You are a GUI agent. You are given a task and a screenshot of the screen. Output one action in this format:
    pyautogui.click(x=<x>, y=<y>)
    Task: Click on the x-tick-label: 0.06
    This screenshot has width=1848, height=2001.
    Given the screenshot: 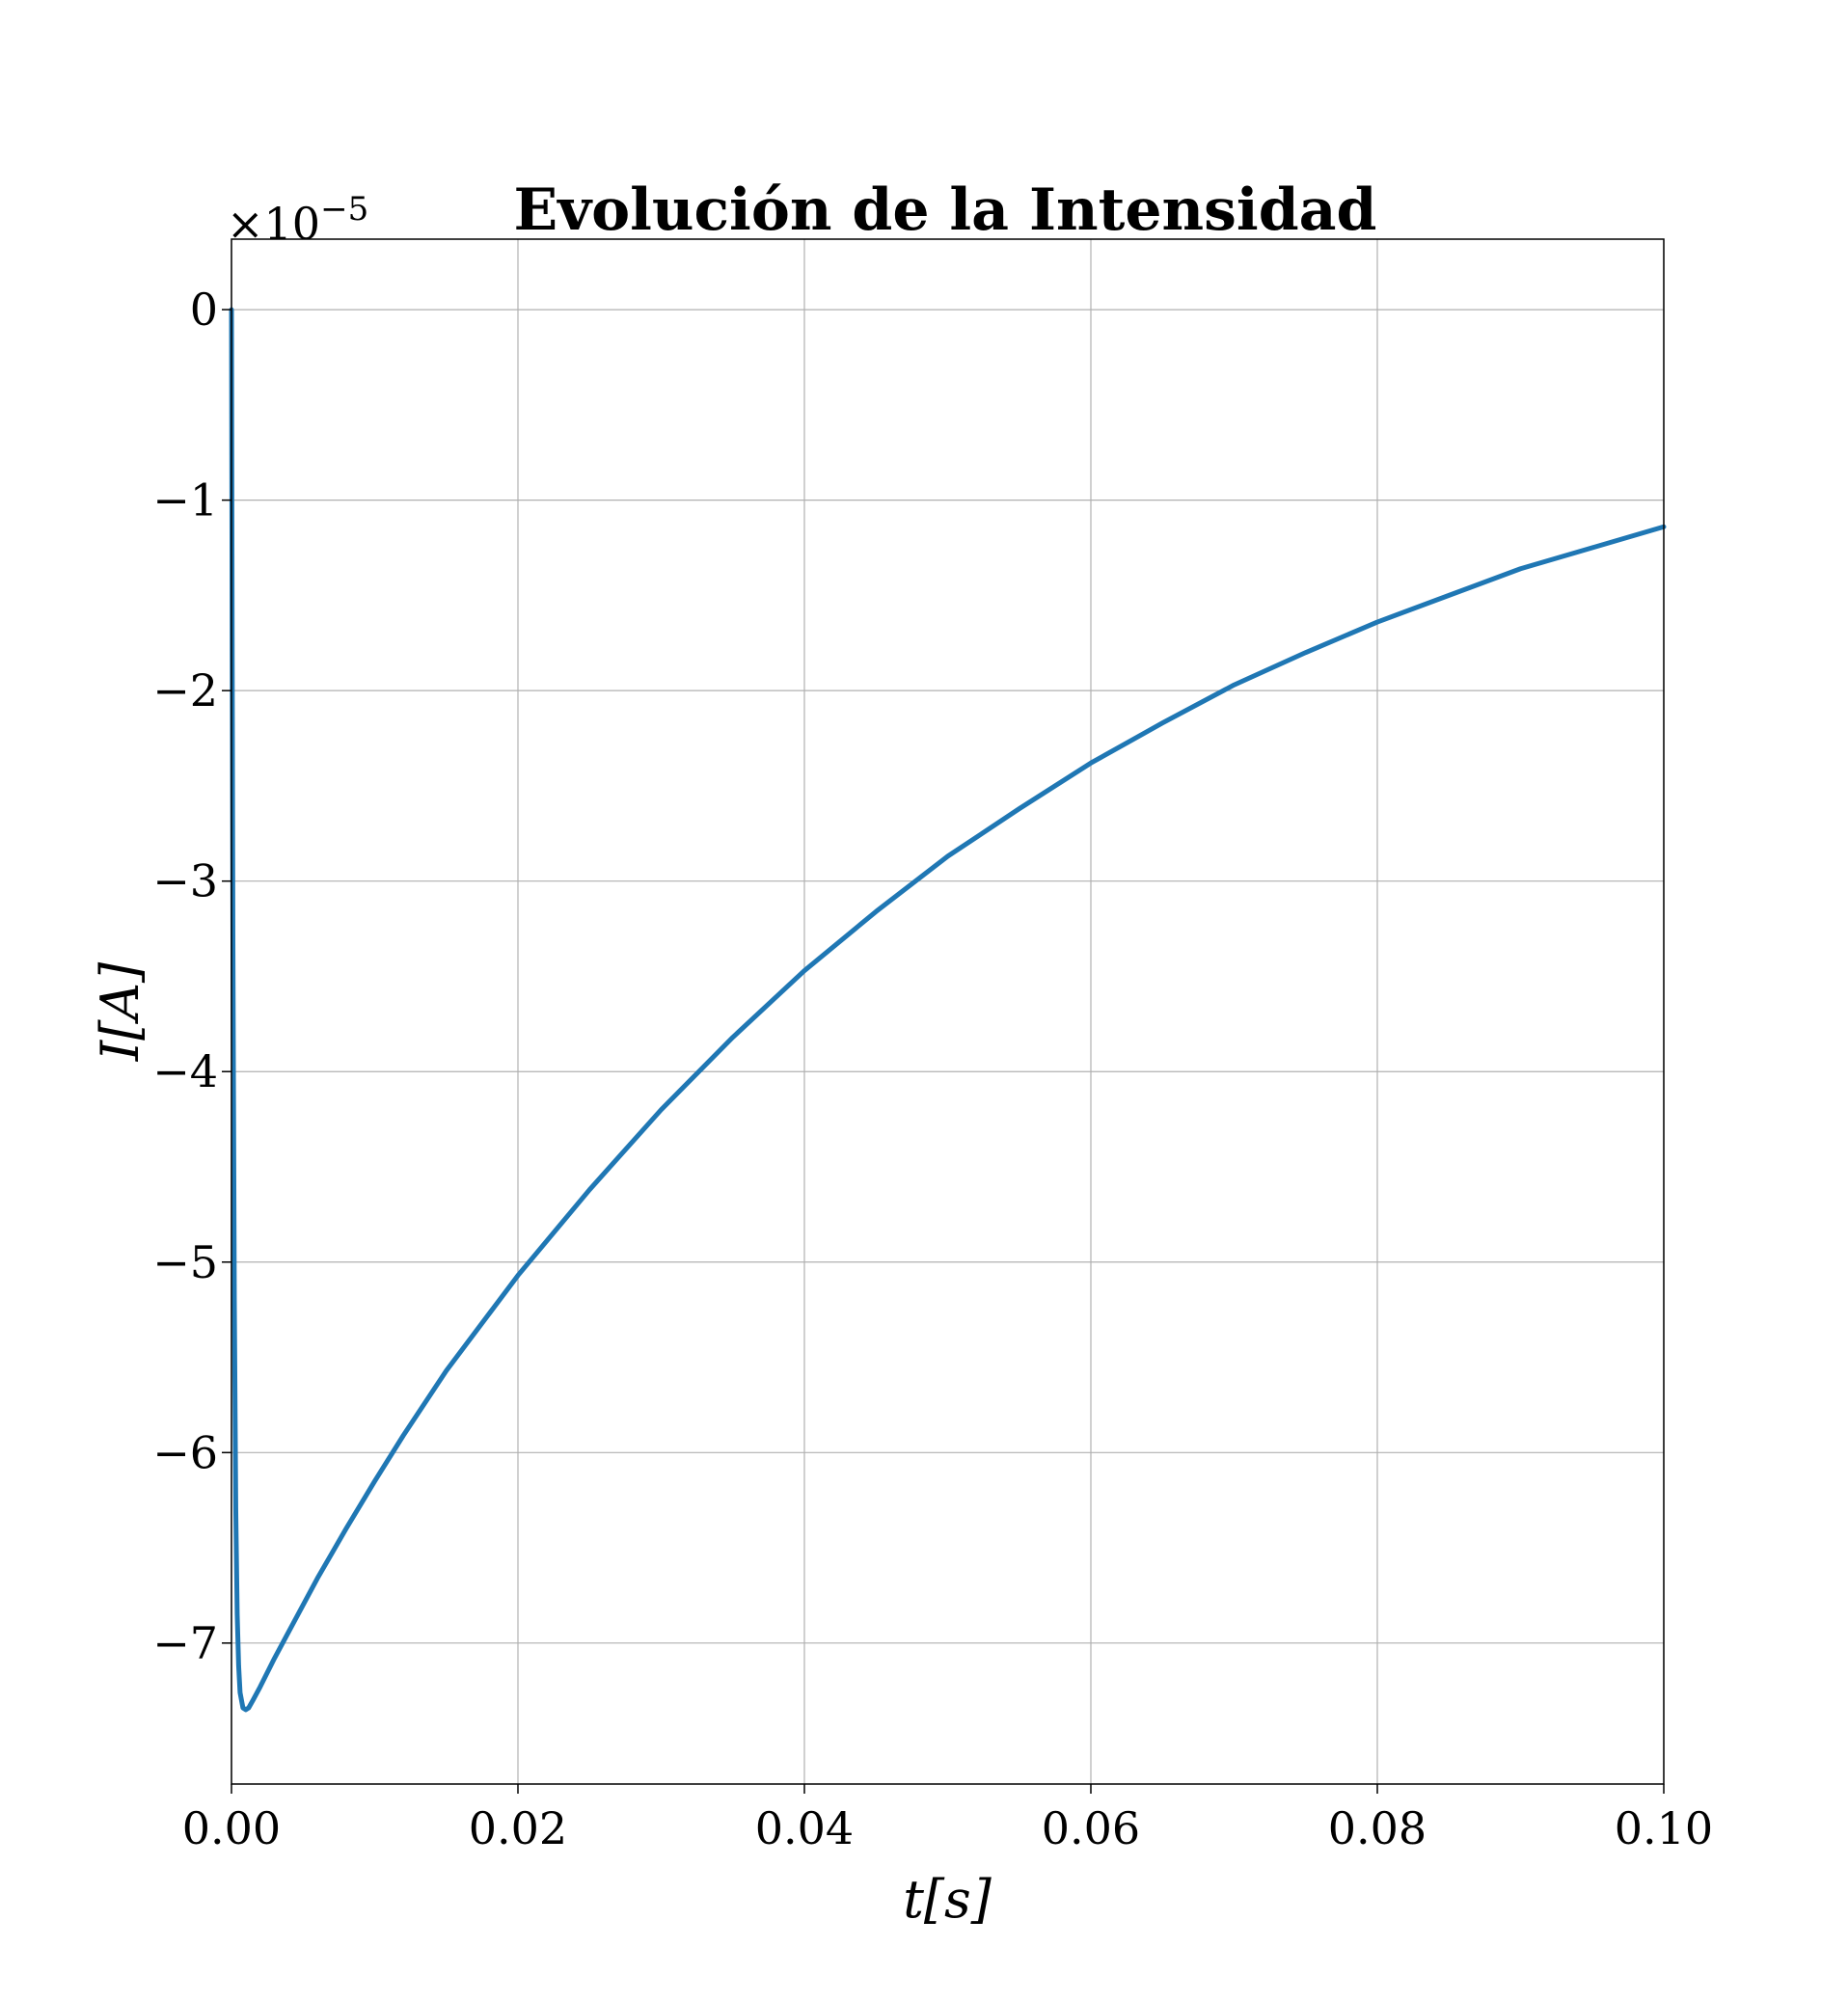 What is the action you would take?
    pyautogui.click(x=1091, y=1828)
    